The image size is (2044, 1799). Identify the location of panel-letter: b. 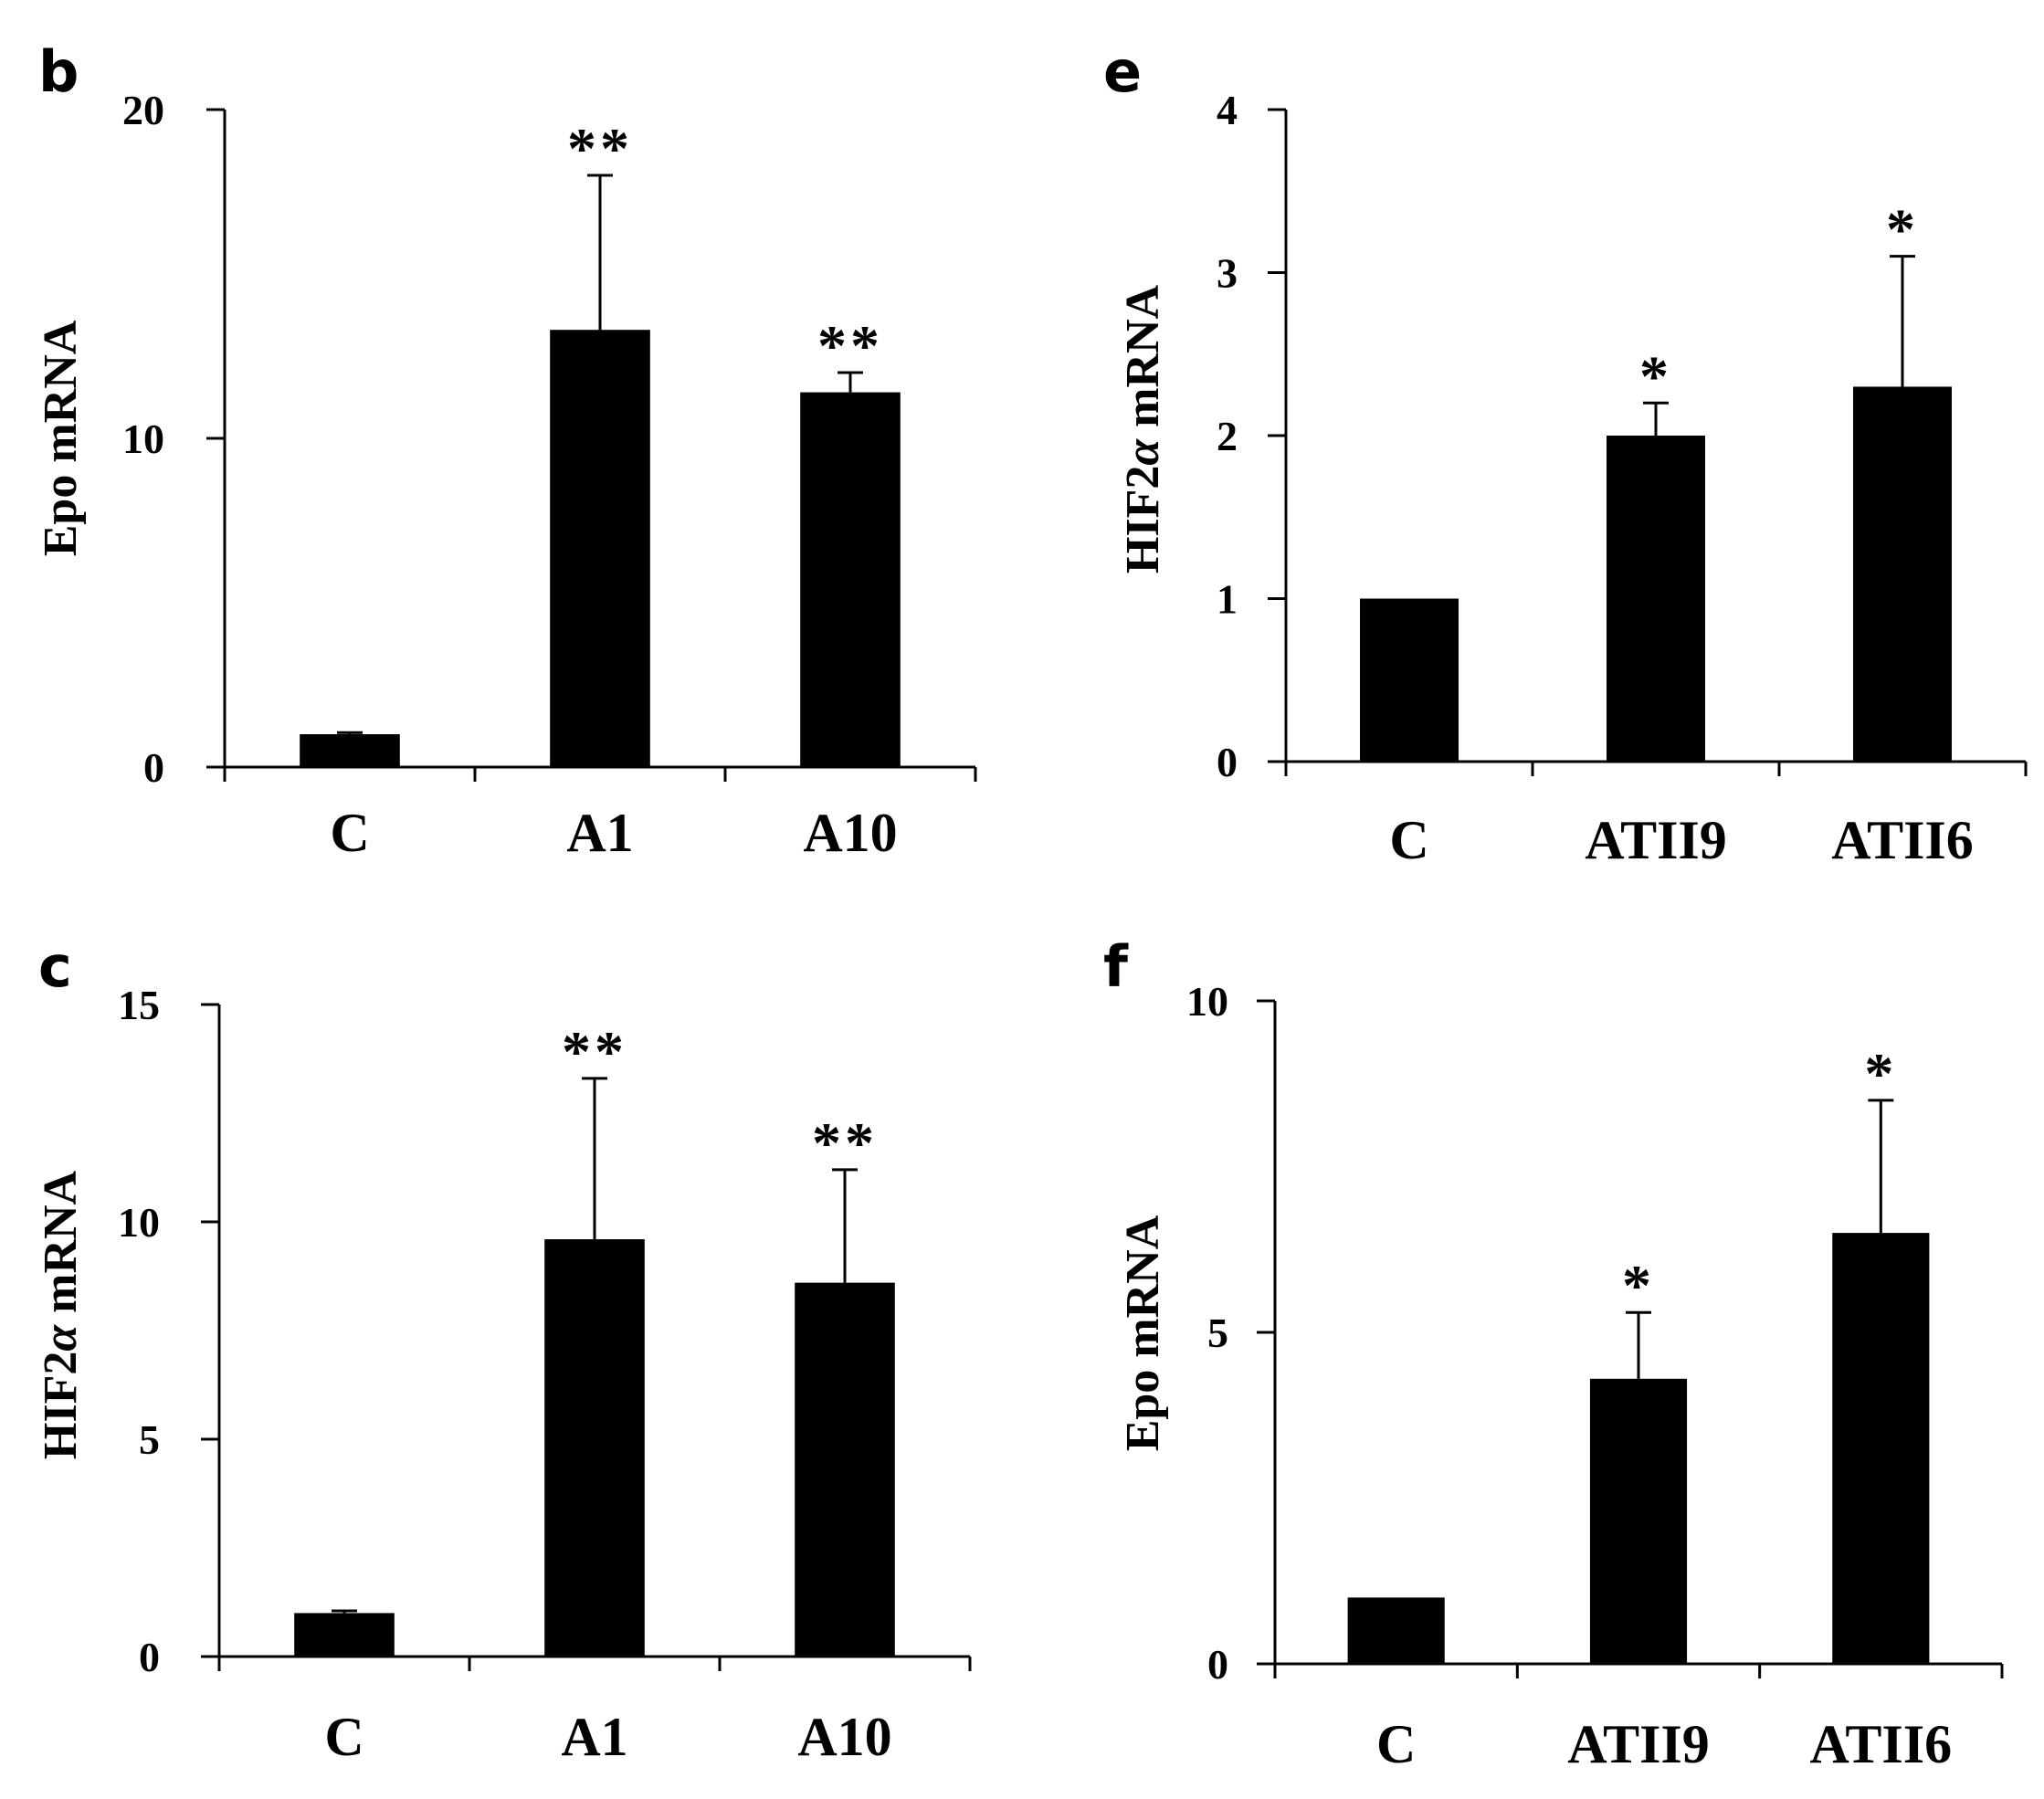
(58, 72).